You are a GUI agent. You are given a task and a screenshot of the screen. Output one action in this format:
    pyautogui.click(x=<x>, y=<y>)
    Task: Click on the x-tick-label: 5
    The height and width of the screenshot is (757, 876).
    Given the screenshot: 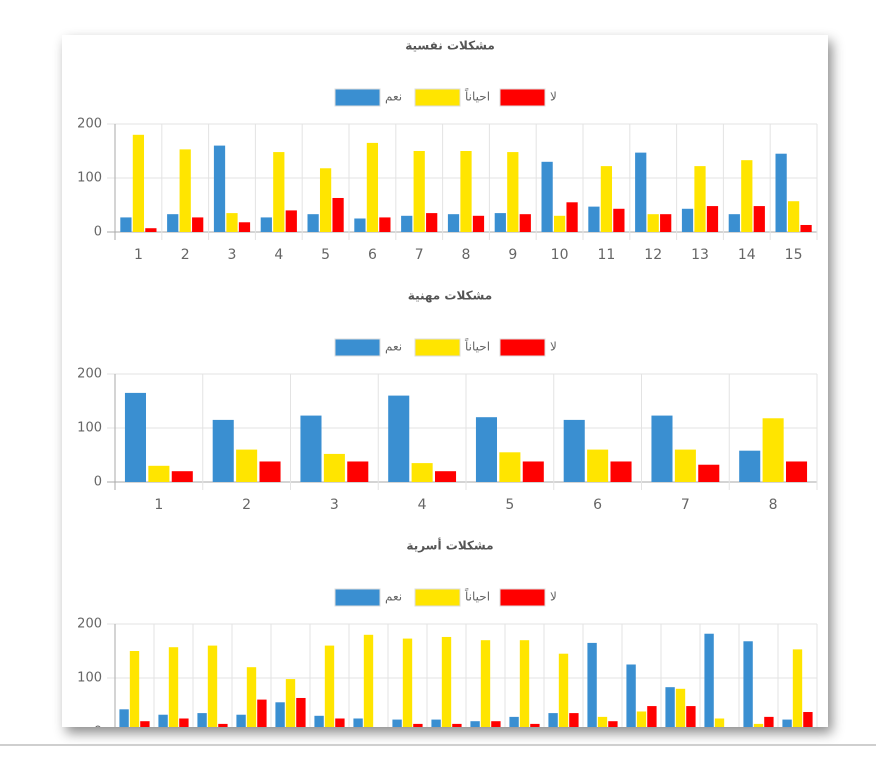 What is the action you would take?
    pyautogui.click(x=509, y=505)
    